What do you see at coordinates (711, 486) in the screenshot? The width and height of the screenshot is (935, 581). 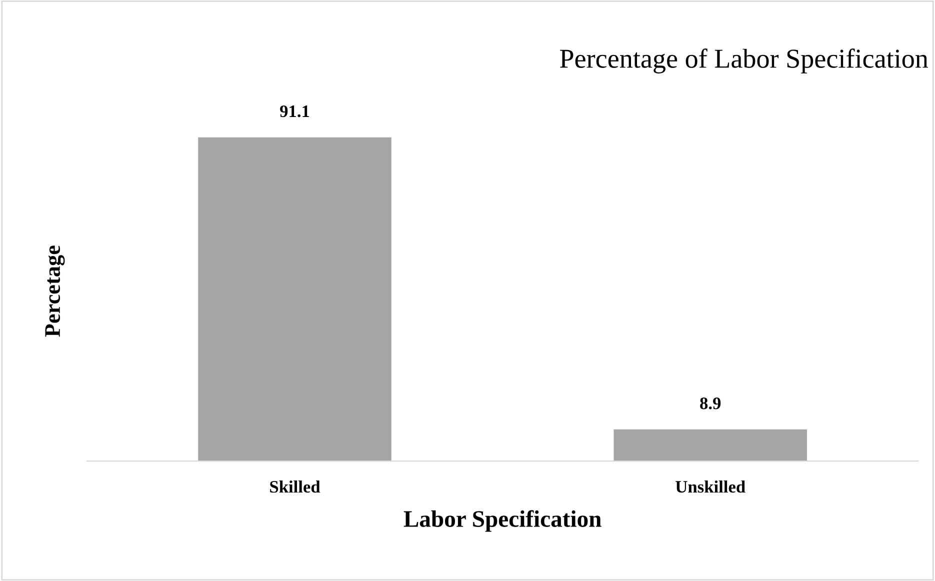 I see `x-tick-label: Unskilled` at bounding box center [711, 486].